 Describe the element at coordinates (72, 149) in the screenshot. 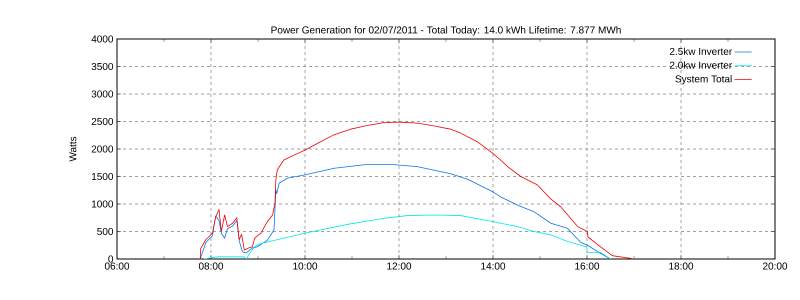

I see `y-axis-title: Watts` at that location.